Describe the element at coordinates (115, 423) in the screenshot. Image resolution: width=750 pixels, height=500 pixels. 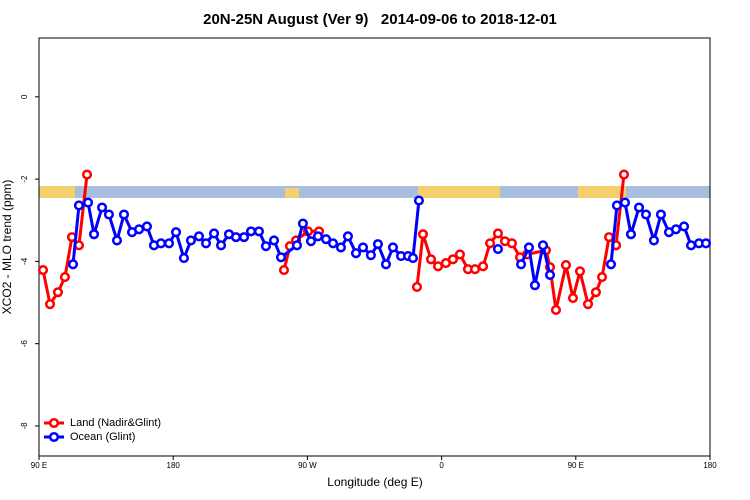
I see `legend-label: Land (Nadir&Glint)` at that location.